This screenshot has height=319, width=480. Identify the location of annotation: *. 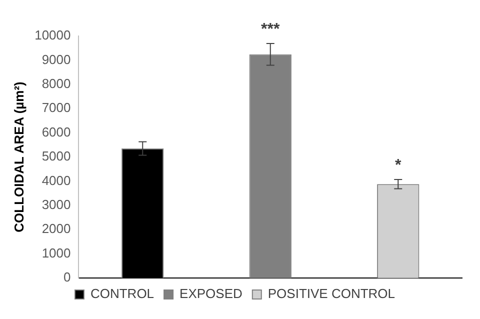
(398, 165).